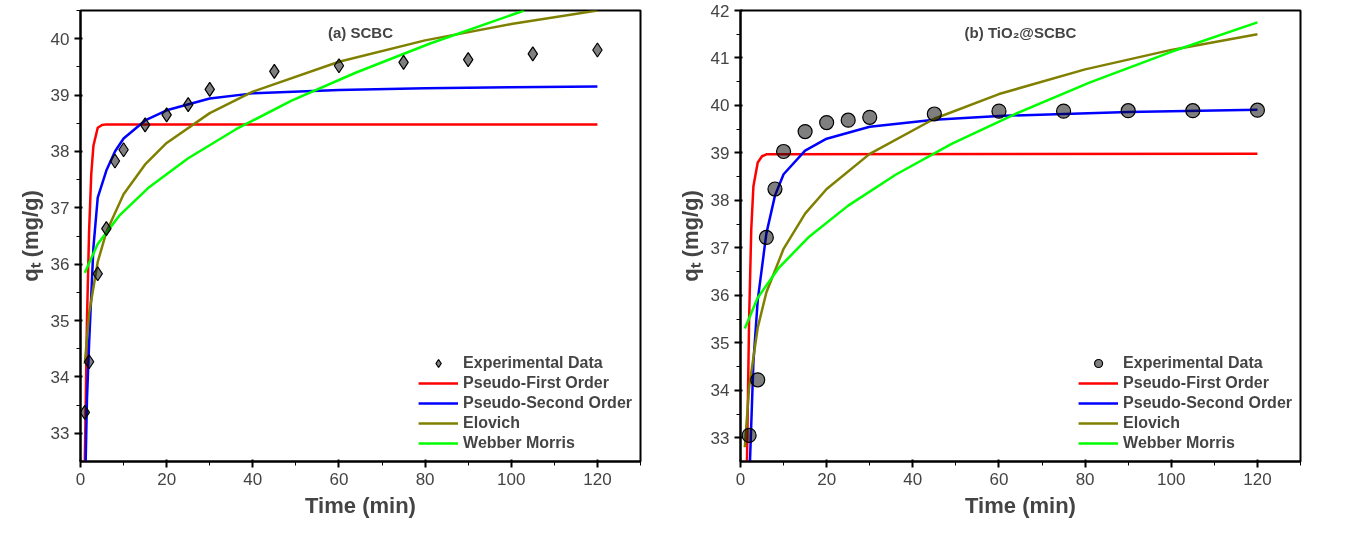 This screenshot has width=1348, height=538. What do you see at coordinates (720, 11) in the screenshot?
I see `y-tick-label: 42` at bounding box center [720, 11].